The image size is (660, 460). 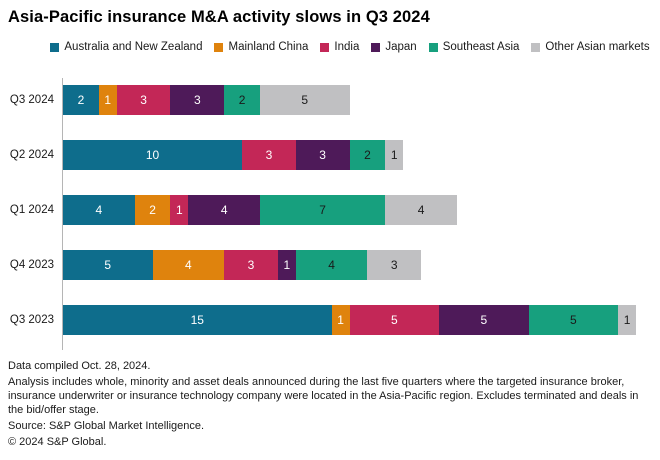 I want to click on legend-item: Australia and New Zealand, so click(x=126, y=47).